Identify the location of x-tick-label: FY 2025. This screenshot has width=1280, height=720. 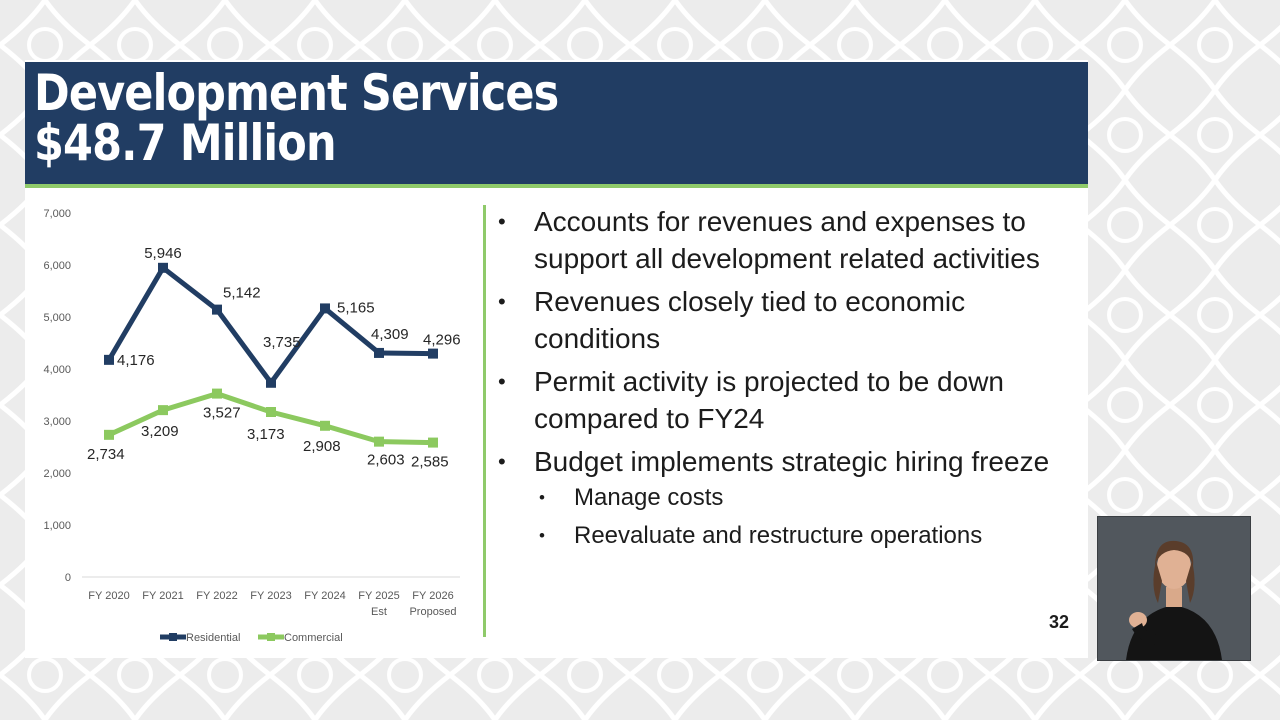
(378, 596).